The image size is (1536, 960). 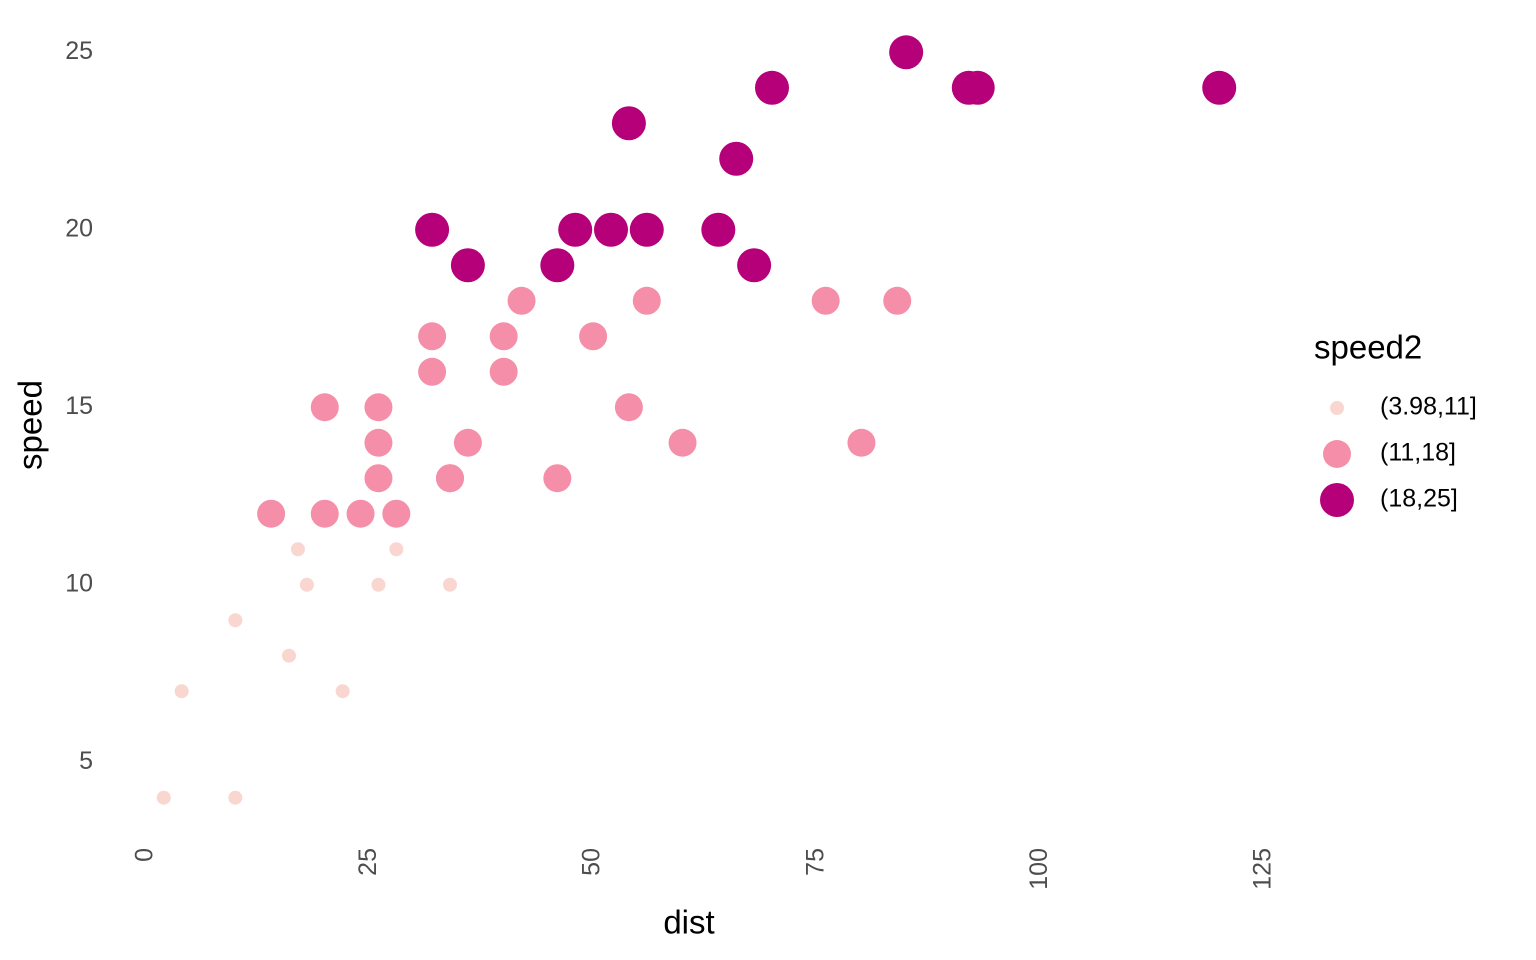 What do you see at coordinates (79, 583) in the screenshot?
I see `y-tick-label: 10` at bounding box center [79, 583].